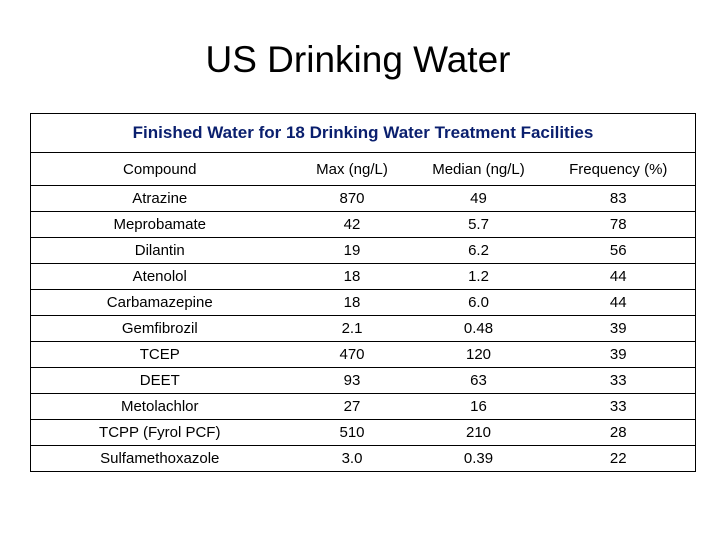  Describe the element at coordinates (478, 458) in the screenshot. I see `median-cell: 0.39` at that location.